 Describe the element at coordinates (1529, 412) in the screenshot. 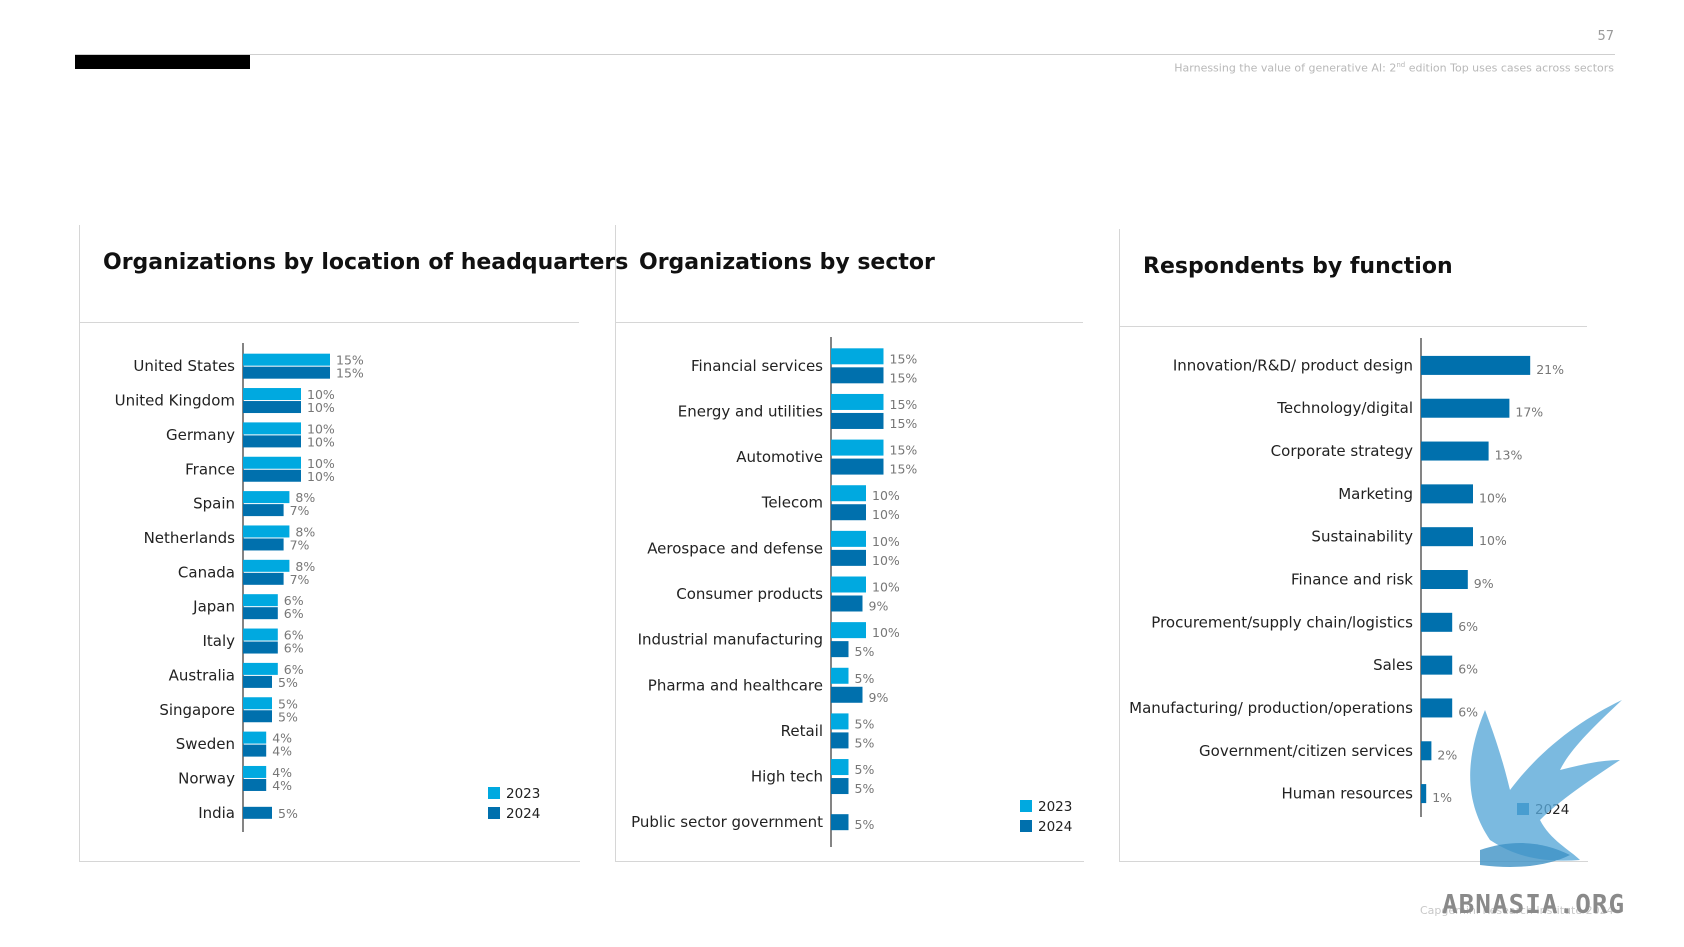

I see `data-label: 17%` at that location.